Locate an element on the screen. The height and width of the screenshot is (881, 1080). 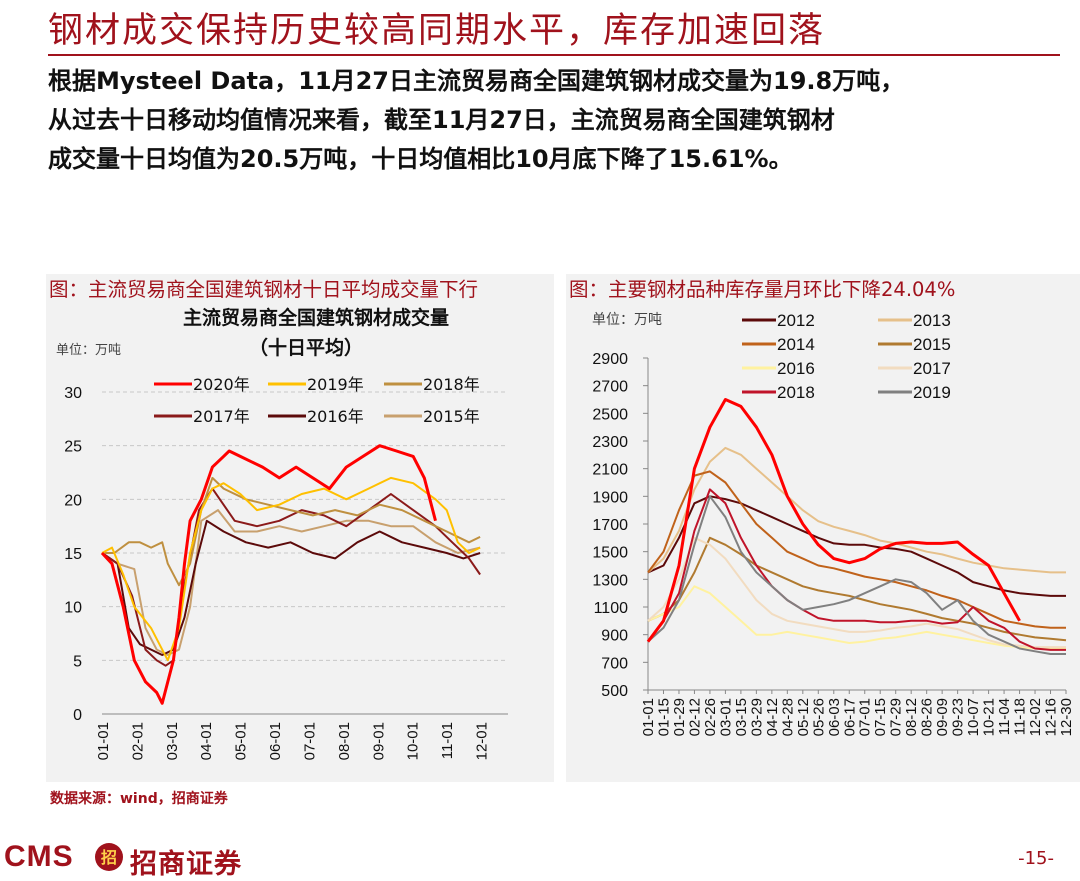
y-tick-label: 0 is located at coordinates (77, 715).